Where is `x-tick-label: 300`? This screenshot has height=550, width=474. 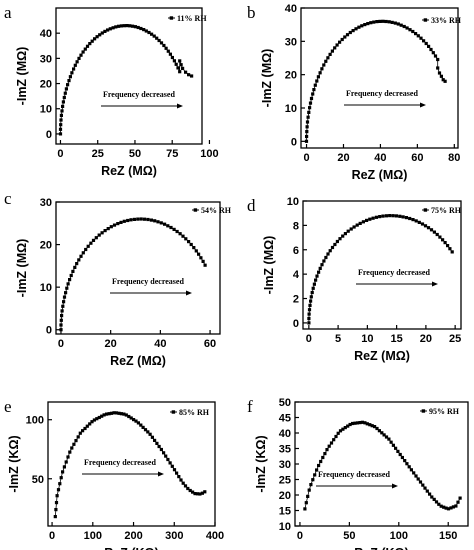
x-tick-label: 300 is located at coordinates (174, 536).